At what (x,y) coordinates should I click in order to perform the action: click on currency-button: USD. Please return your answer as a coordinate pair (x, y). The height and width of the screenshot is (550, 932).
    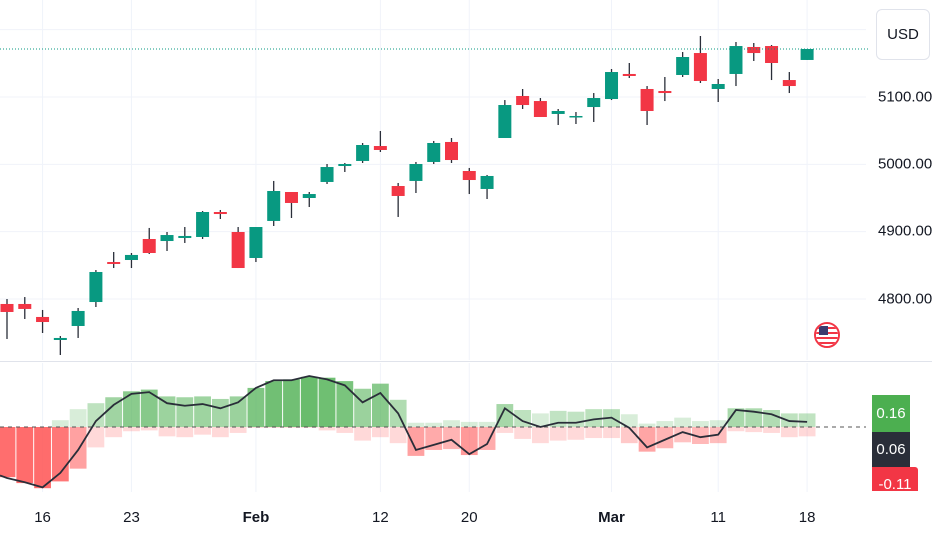
    Looking at the image, I should click on (903, 34).